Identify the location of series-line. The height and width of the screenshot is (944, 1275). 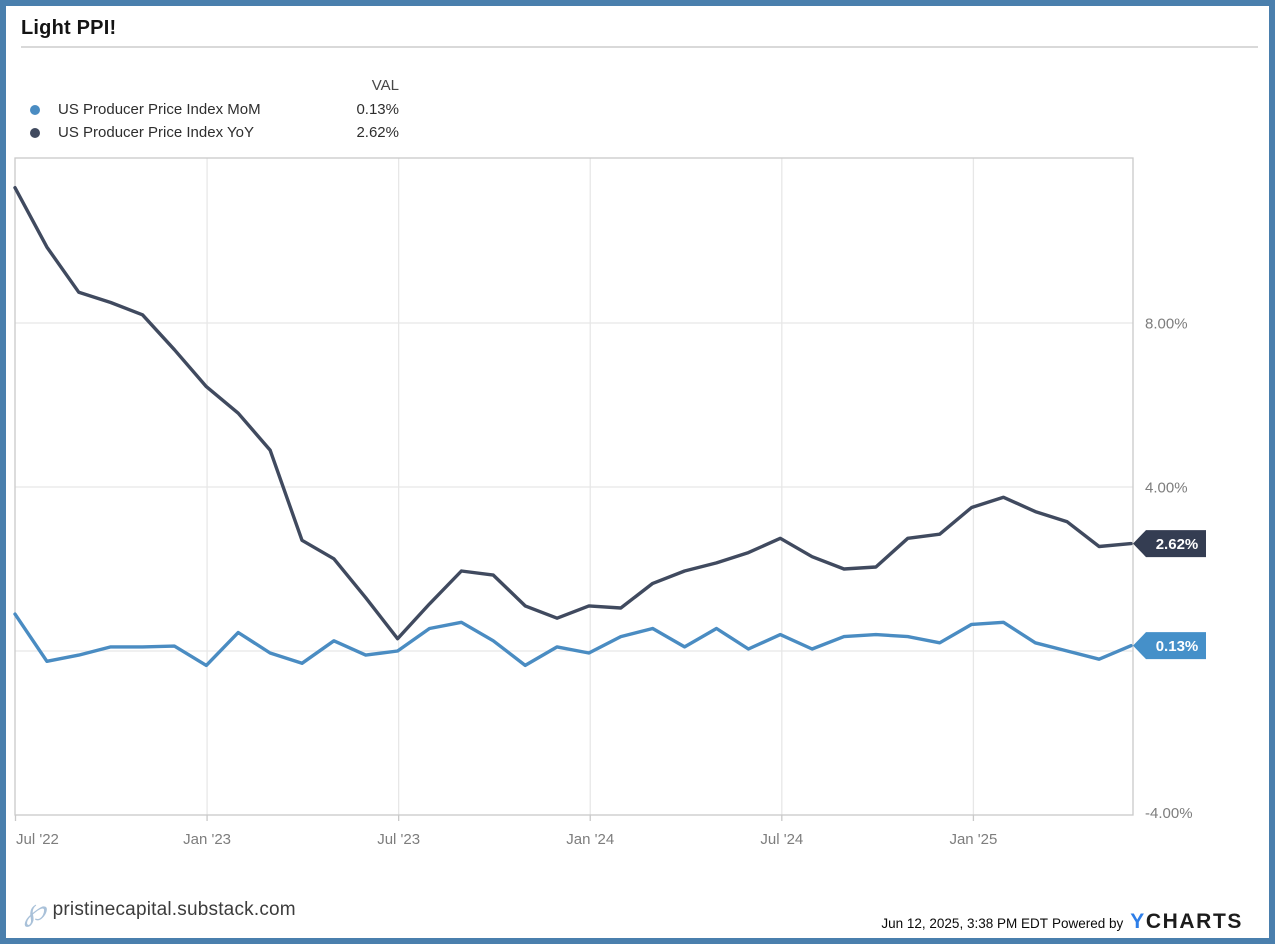
(573, 640).